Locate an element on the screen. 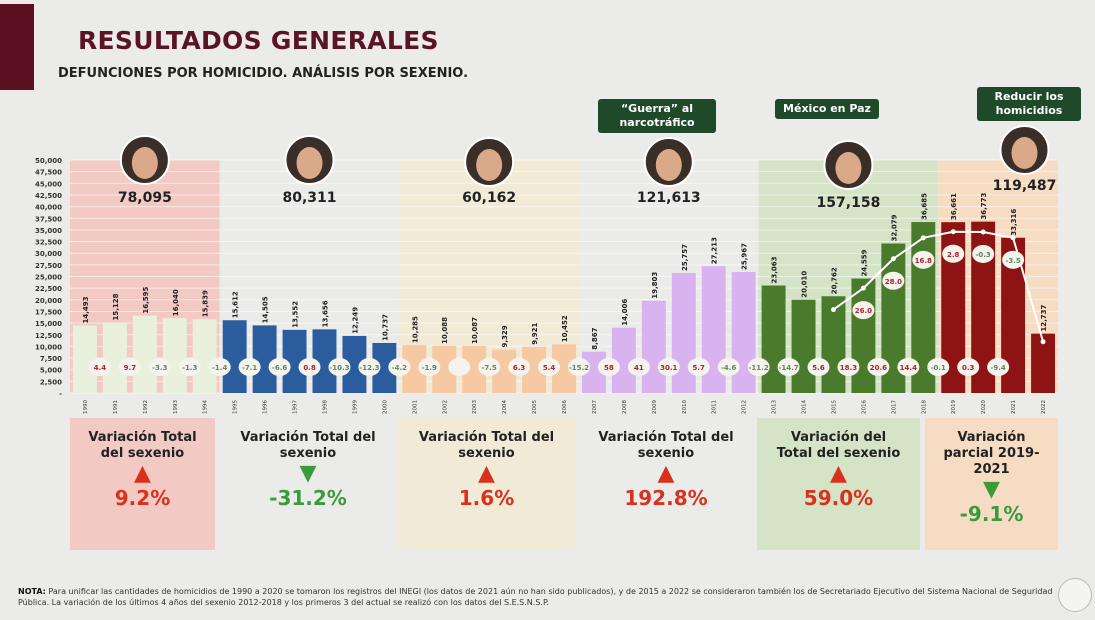  bar-value-label: 19,803 is located at coordinates (655, 285).